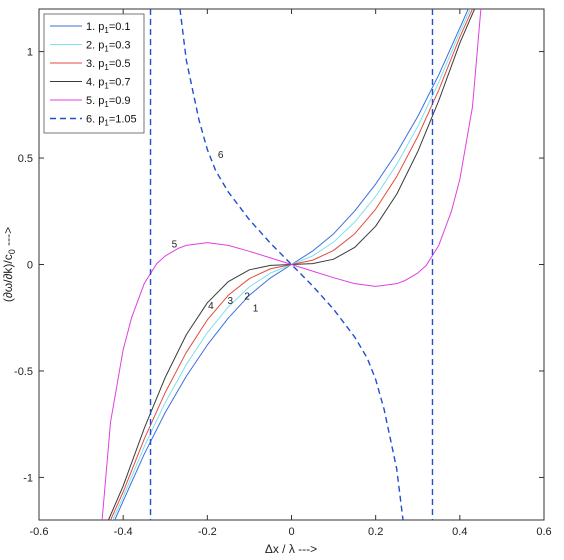 This screenshot has height=560, width=564. Describe the element at coordinates (175, 244) in the screenshot. I see `curve-label: 5` at that location.